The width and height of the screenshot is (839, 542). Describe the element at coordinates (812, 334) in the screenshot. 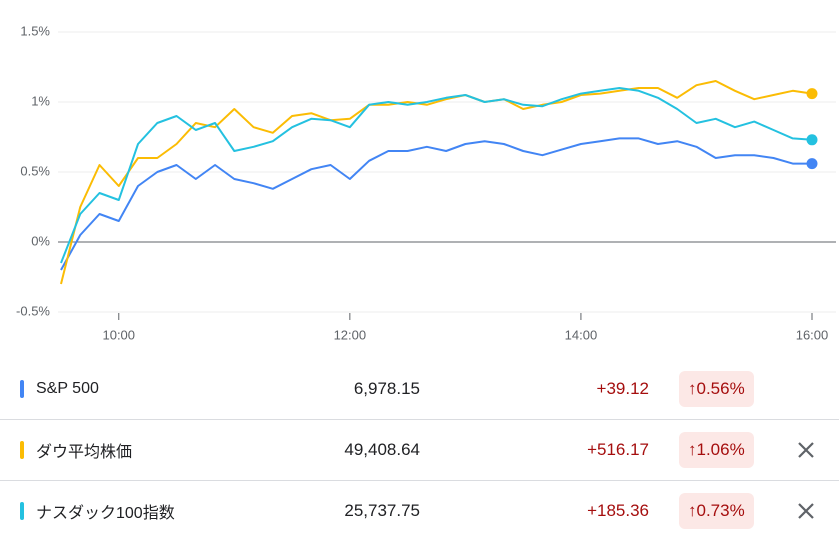

I see `x-tick-label: 16:00` at that location.